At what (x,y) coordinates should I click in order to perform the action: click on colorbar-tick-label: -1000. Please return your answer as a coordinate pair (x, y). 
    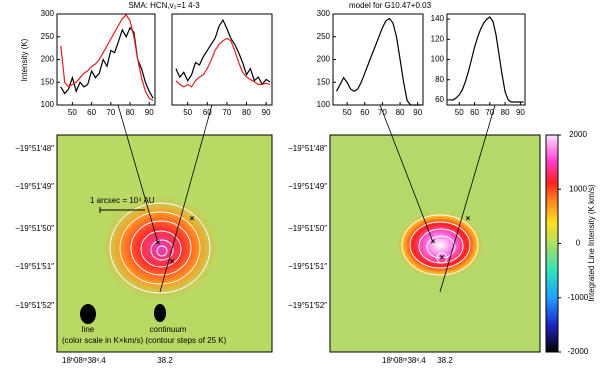
    Looking at the image, I should click on (578, 297).